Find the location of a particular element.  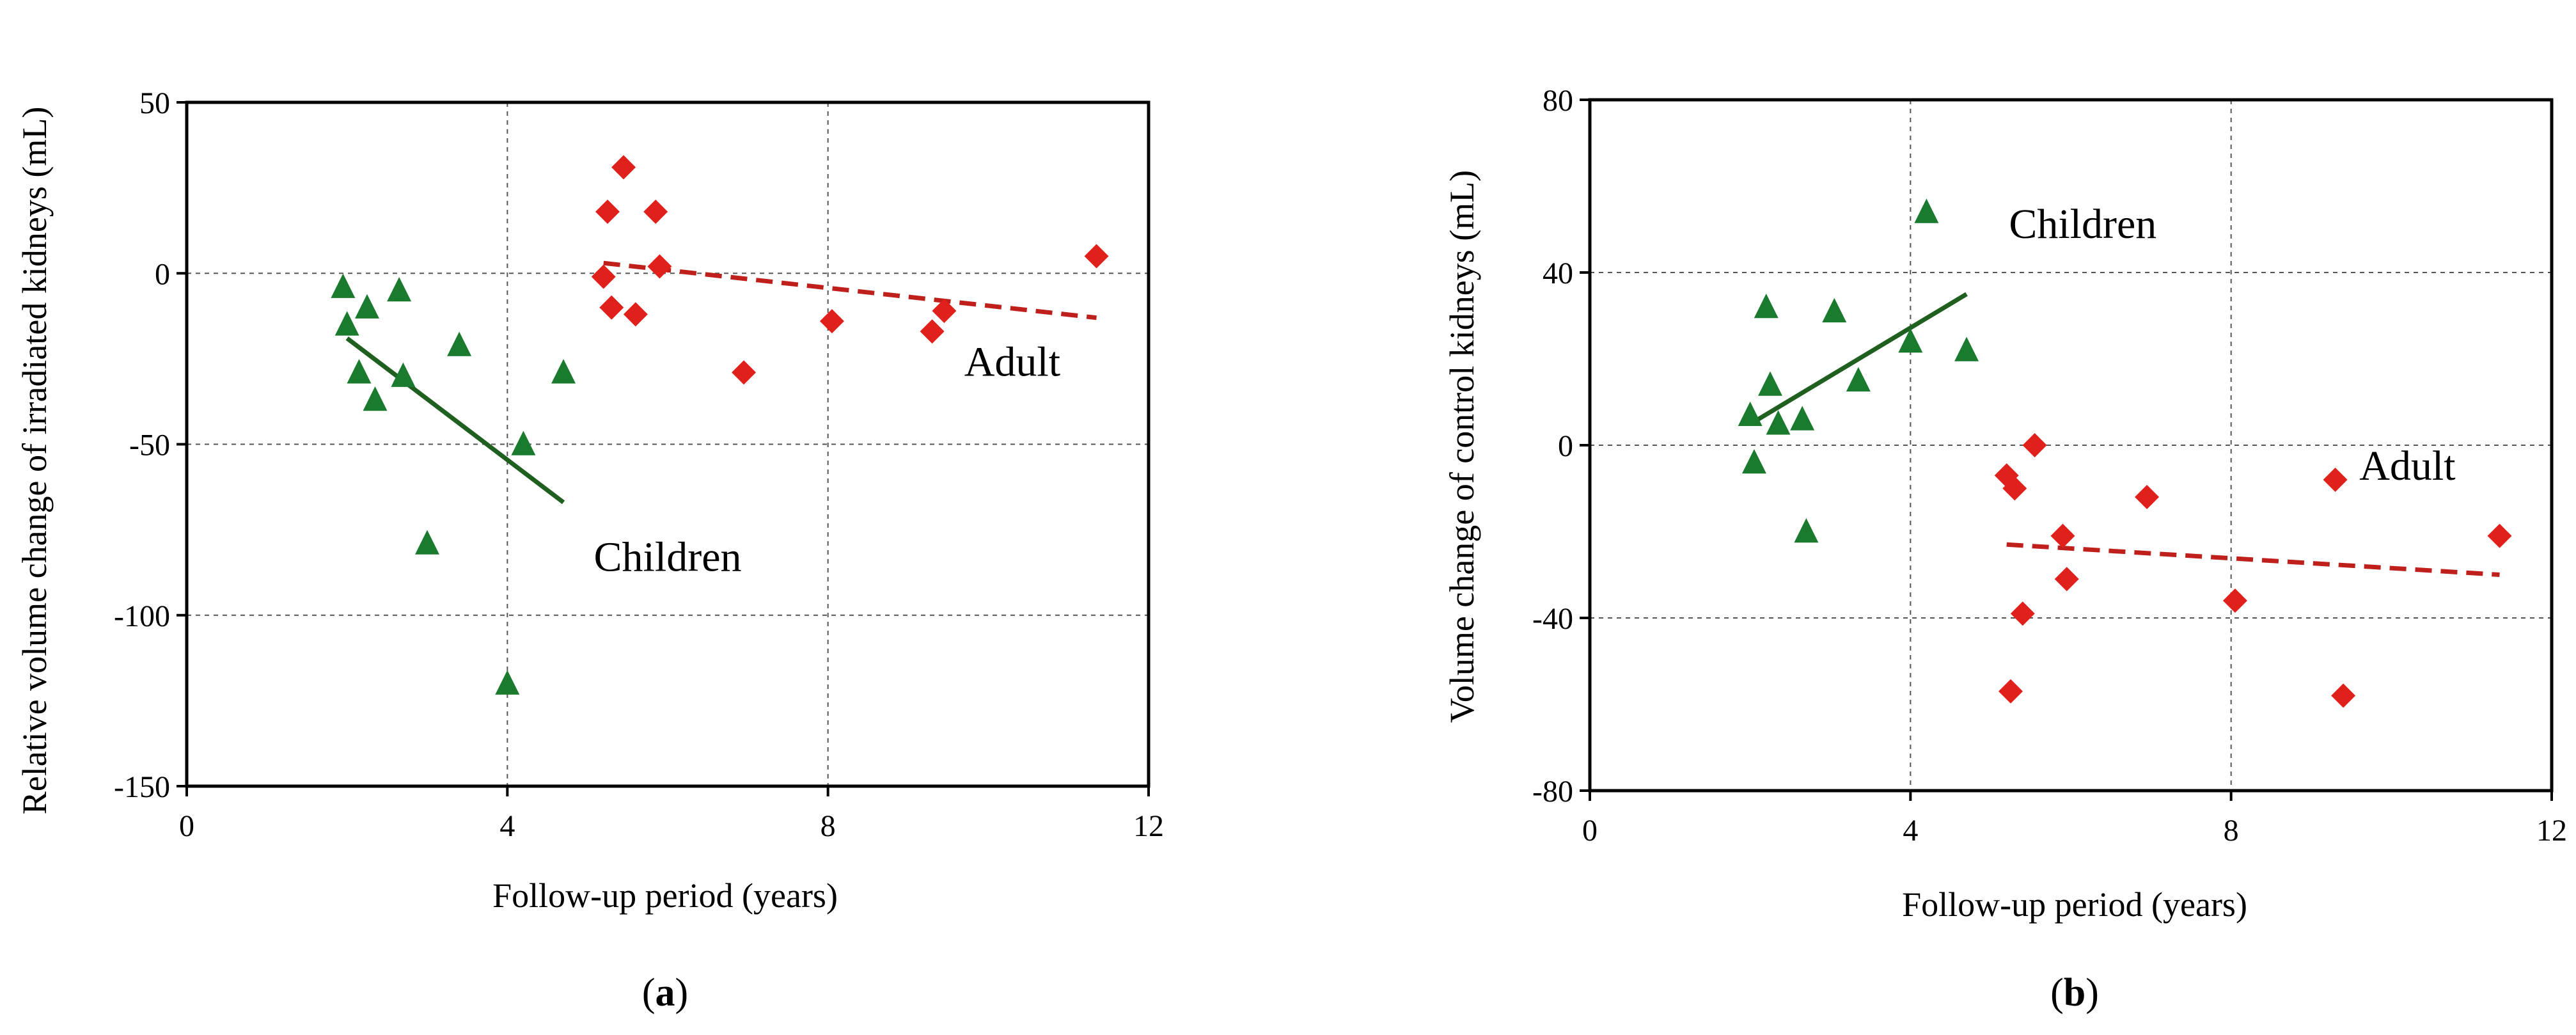

chart-a-annotations: Children Adult is located at coordinates (827, 460).